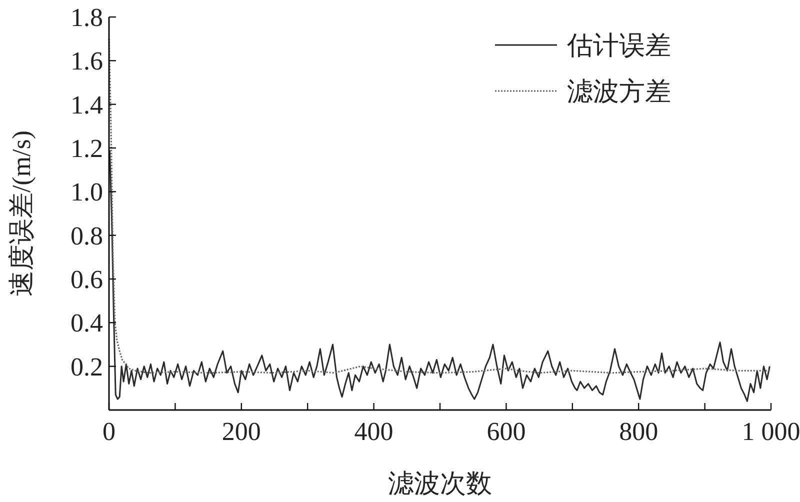 The height and width of the screenshot is (502, 800). What do you see at coordinates (618, 45) in the screenshot?
I see `legend-label: 估计误差` at bounding box center [618, 45].